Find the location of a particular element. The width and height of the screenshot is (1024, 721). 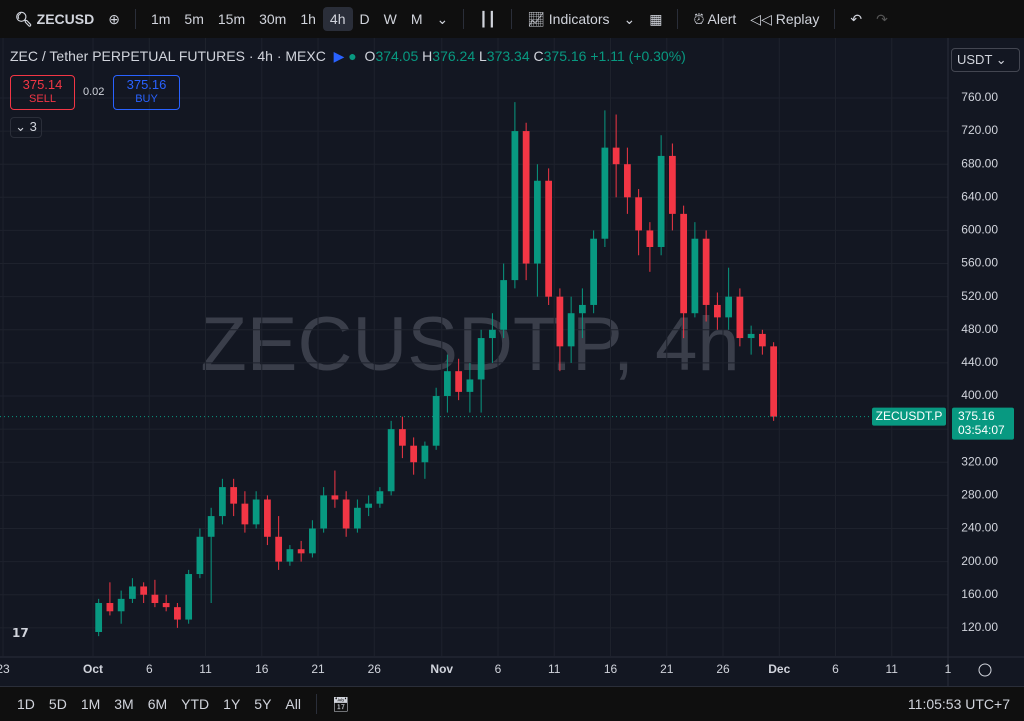

tv-logo: 𝟭𝟳 is located at coordinates (20, 633).